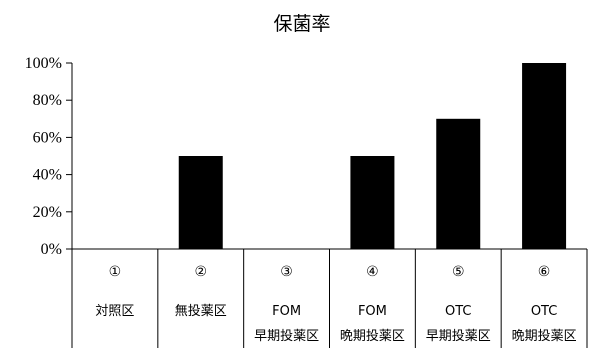 This screenshot has height=351, width=591. Describe the element at coordinates (47, 137) in the screenshot. I see `y-tick-label: 60%` at that location.